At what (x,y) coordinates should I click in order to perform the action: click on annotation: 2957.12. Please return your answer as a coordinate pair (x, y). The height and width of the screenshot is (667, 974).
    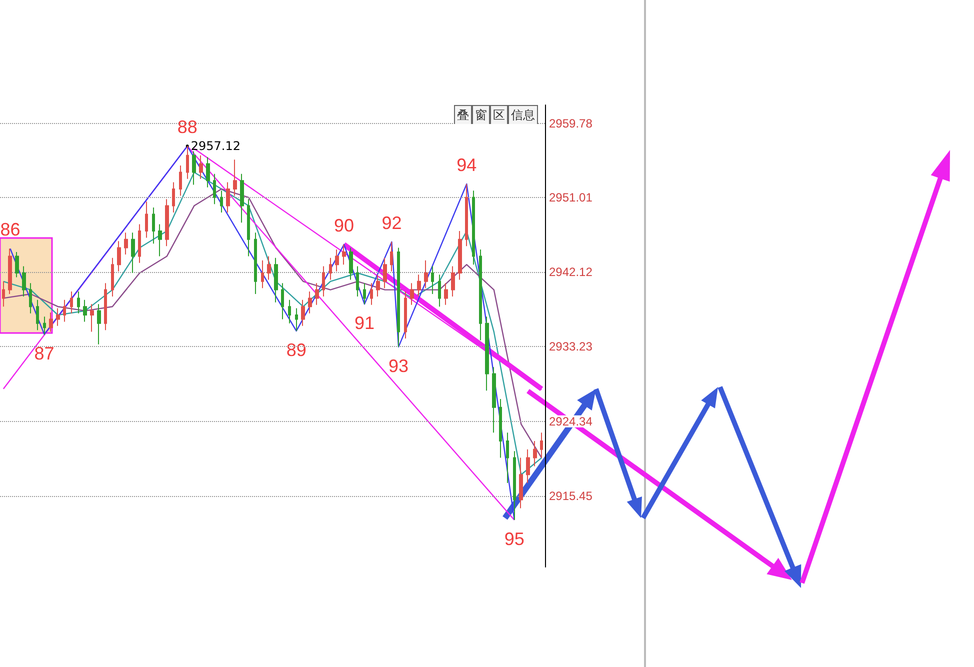
    Looking at the image, I should click on (215, 145).